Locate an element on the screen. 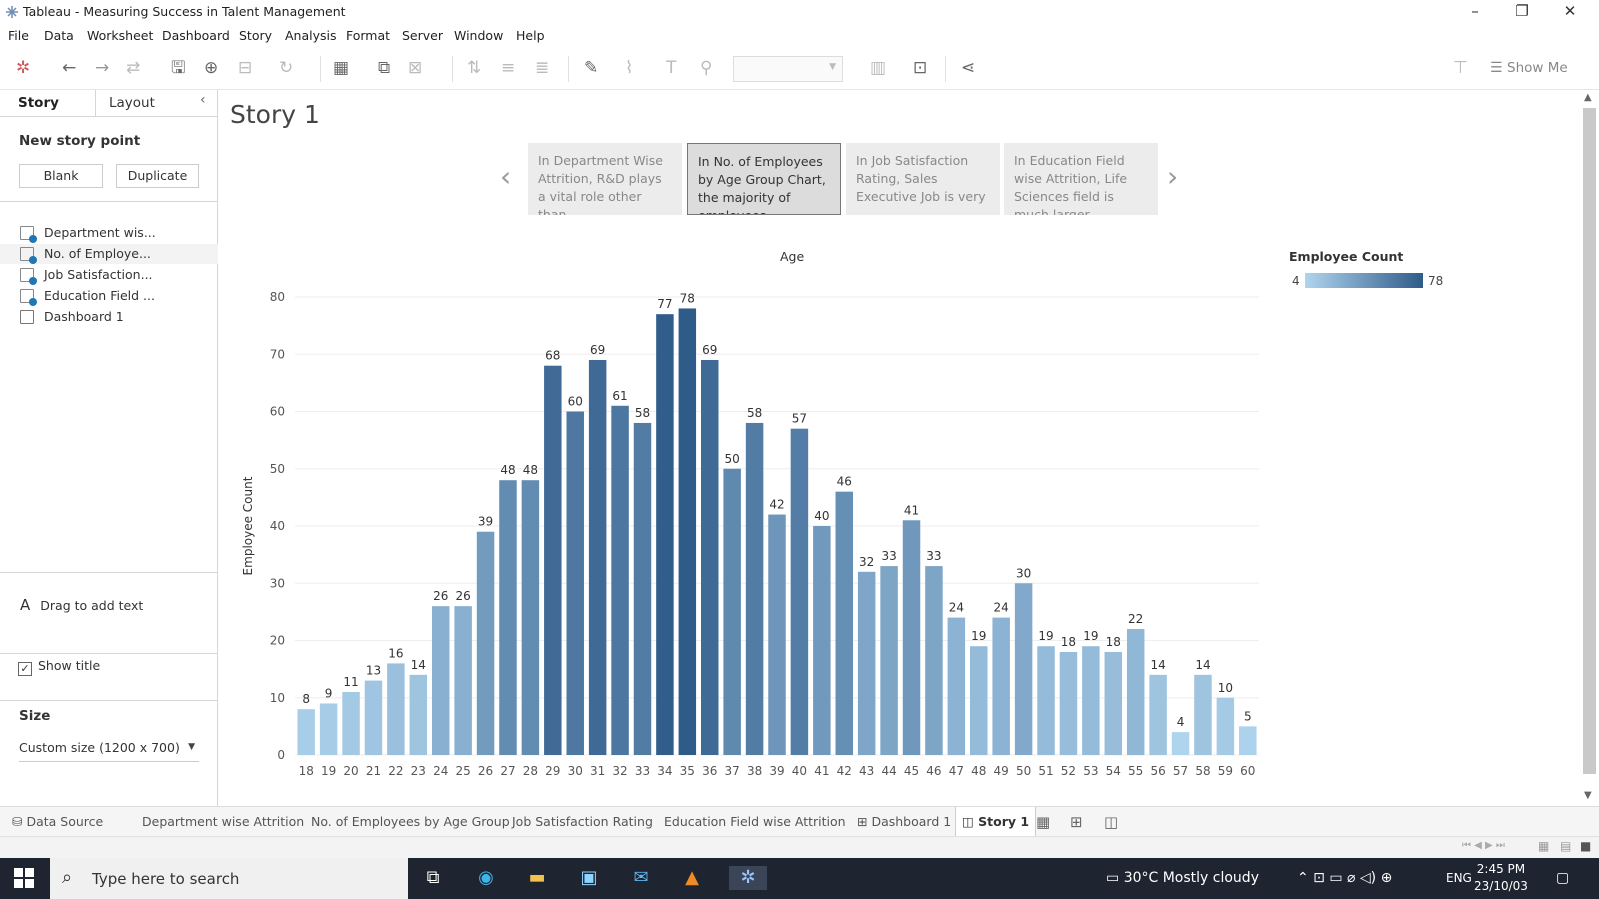  scroll-up-icon: ▲ is located at coordinates (1588, 97).